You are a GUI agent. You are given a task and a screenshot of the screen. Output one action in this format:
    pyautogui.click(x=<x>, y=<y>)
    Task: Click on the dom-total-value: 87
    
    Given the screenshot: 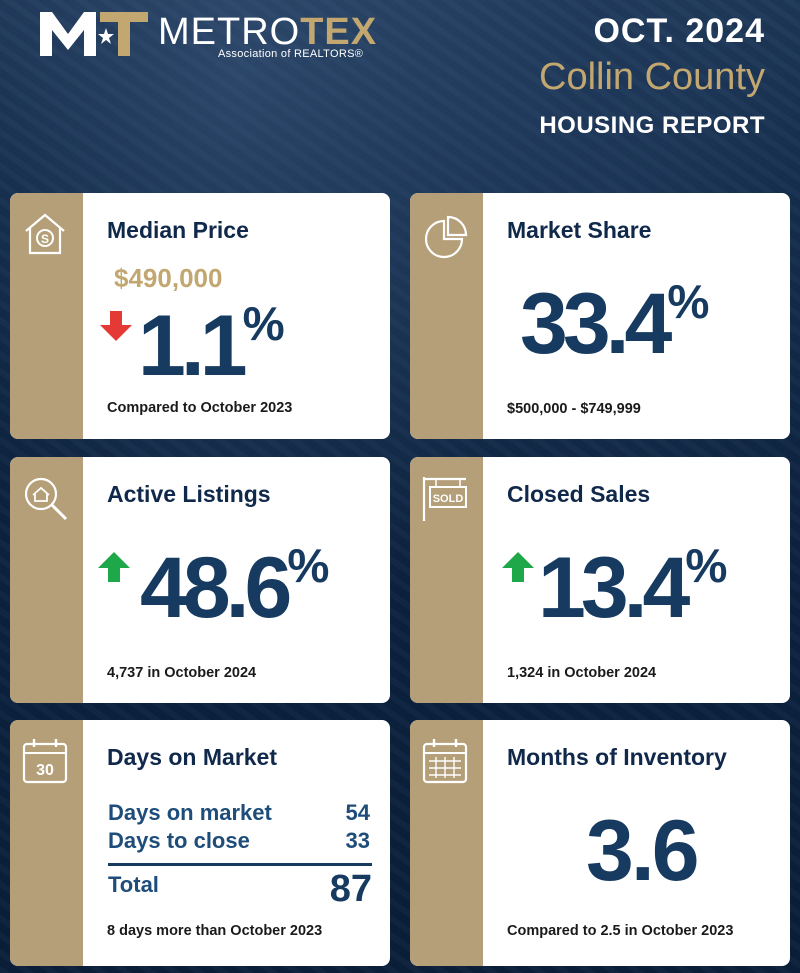 What is the action you would take?
    pyautogui.click(x=350, y=889)
    